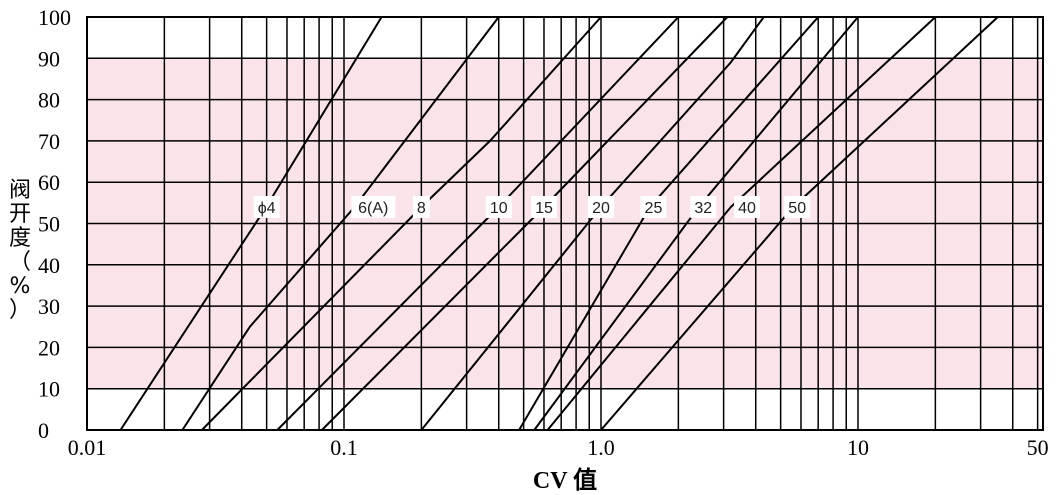 The width and height of the screenshot is (1057, 495). What do you see at coordinates (601, 447) in the screenshot?
I see `x-tick-label: 1.0` at bounding box center [601, 447].